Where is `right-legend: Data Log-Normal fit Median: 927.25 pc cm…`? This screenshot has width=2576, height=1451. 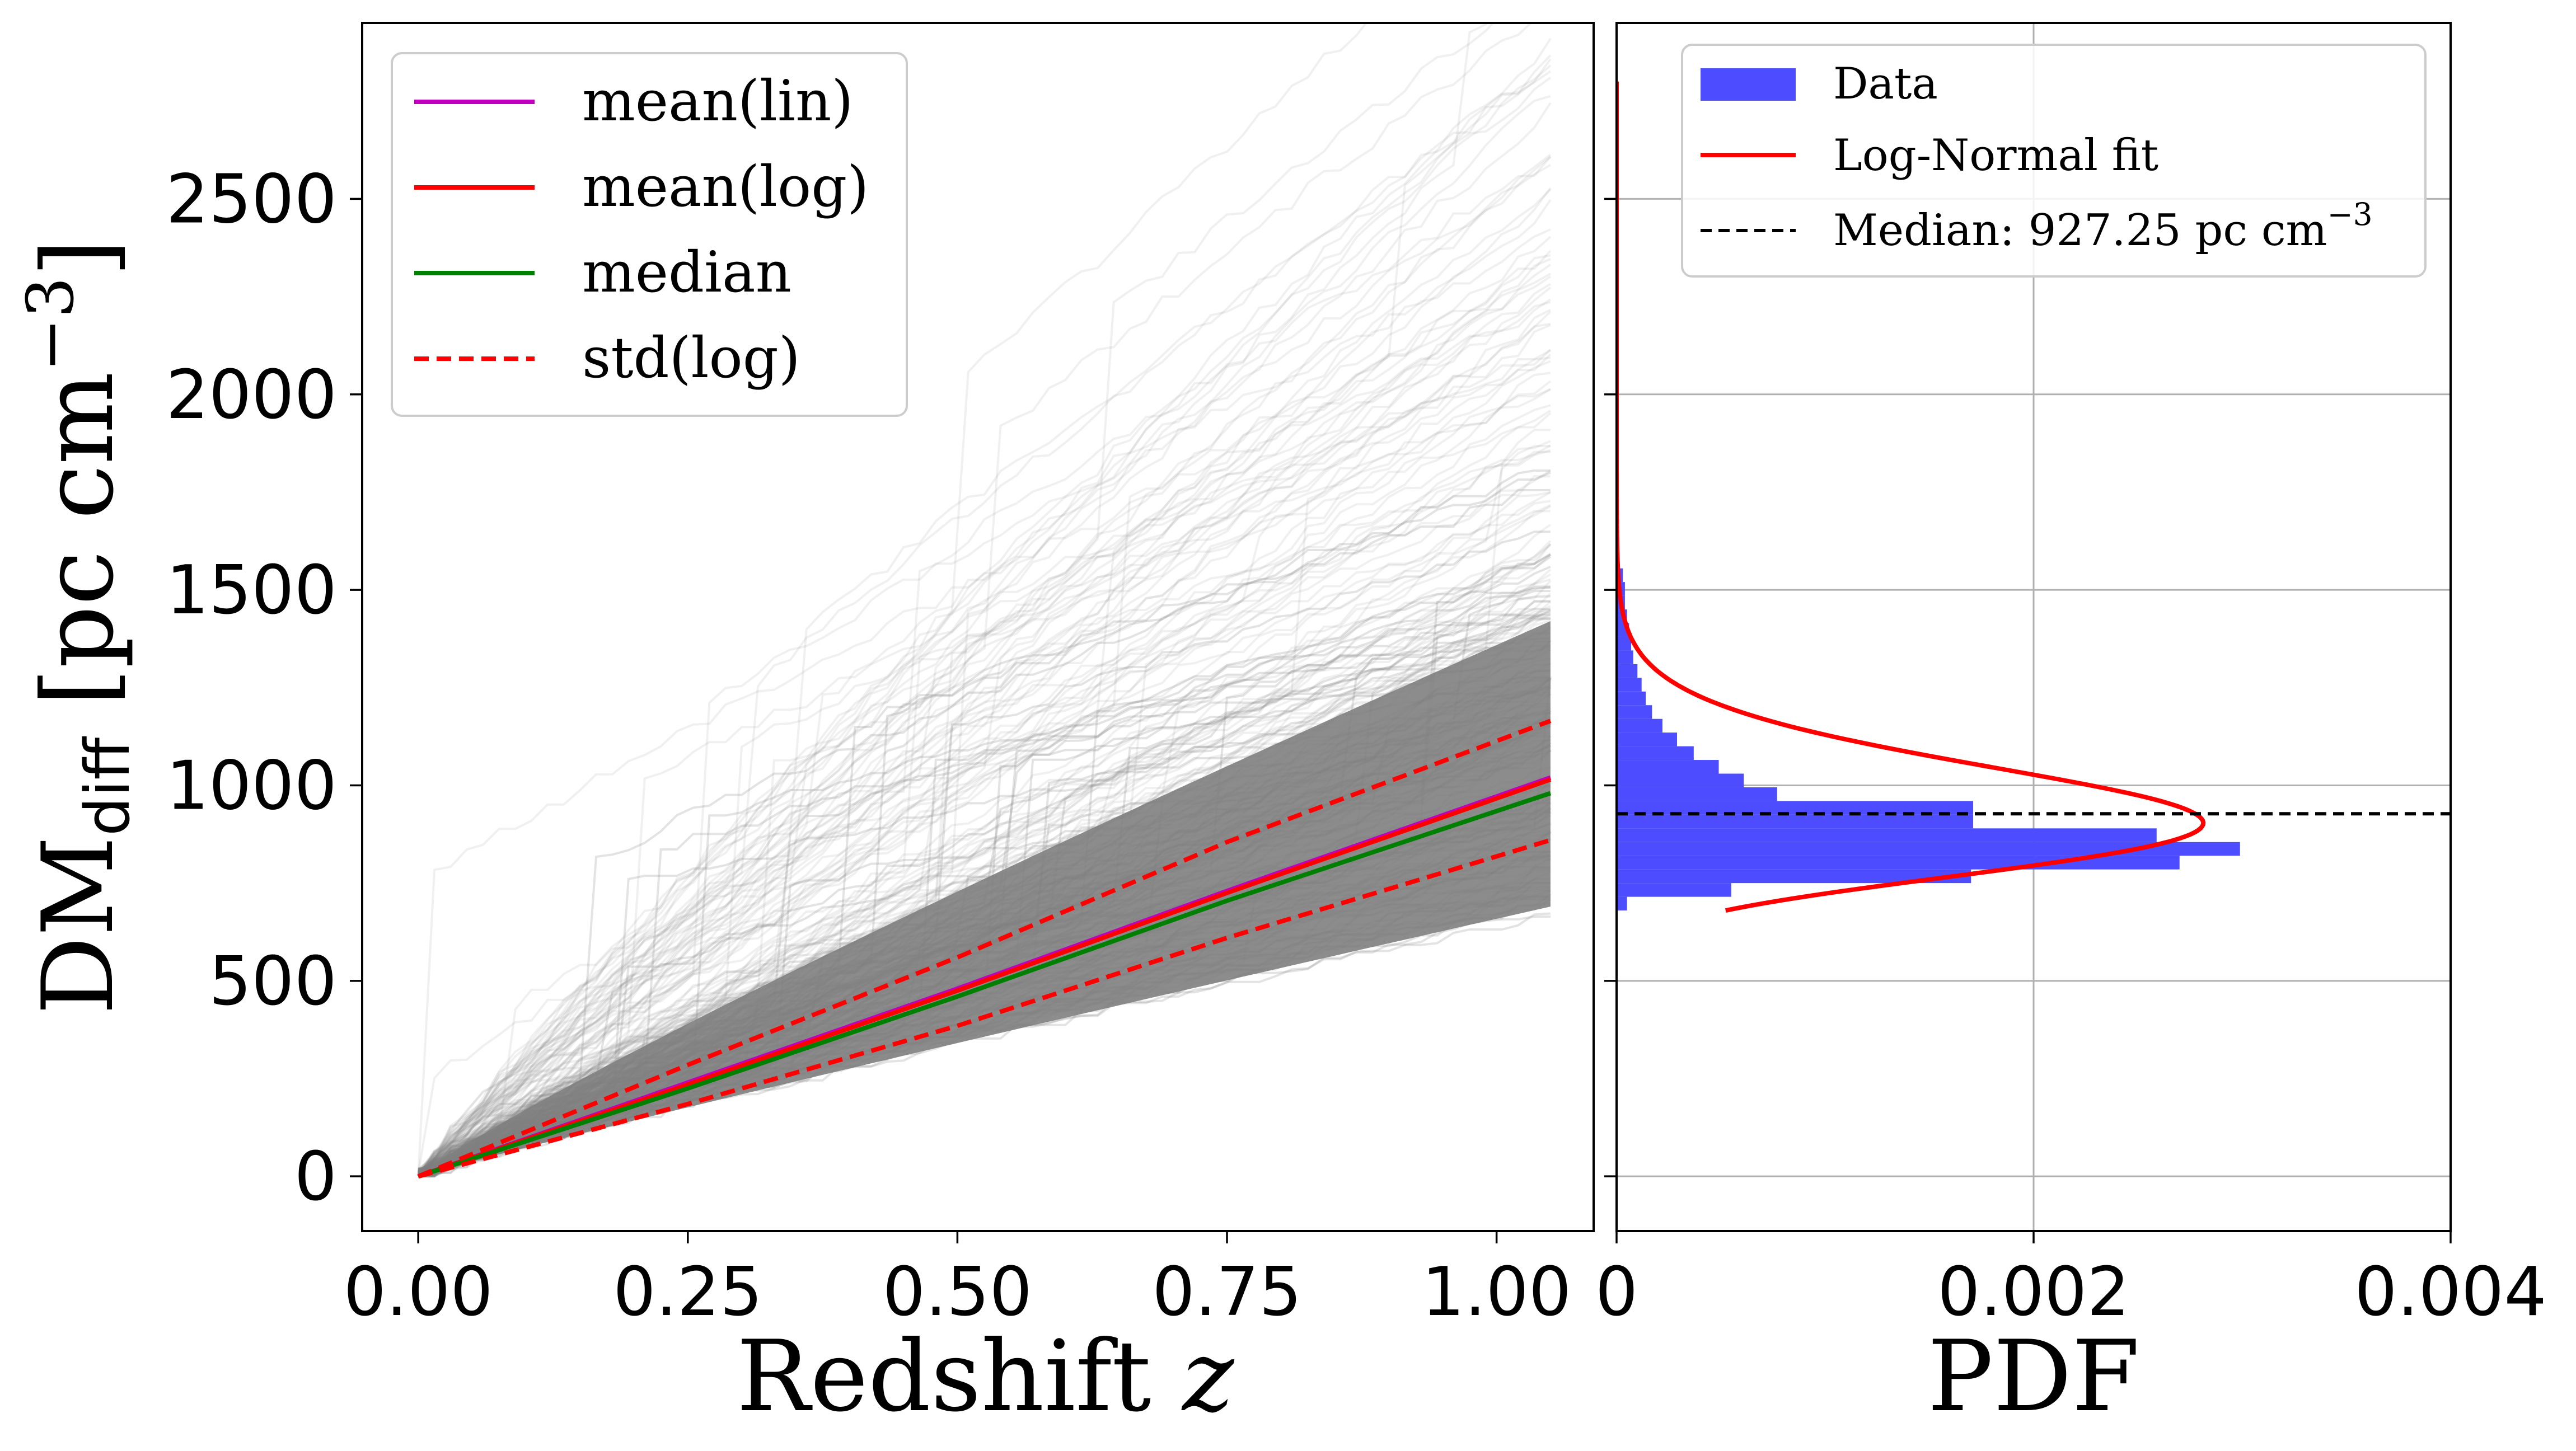
right-legend: Data Log-Normal fit Median: 927.25 pc cm… is located at coordinates (2054, 161).